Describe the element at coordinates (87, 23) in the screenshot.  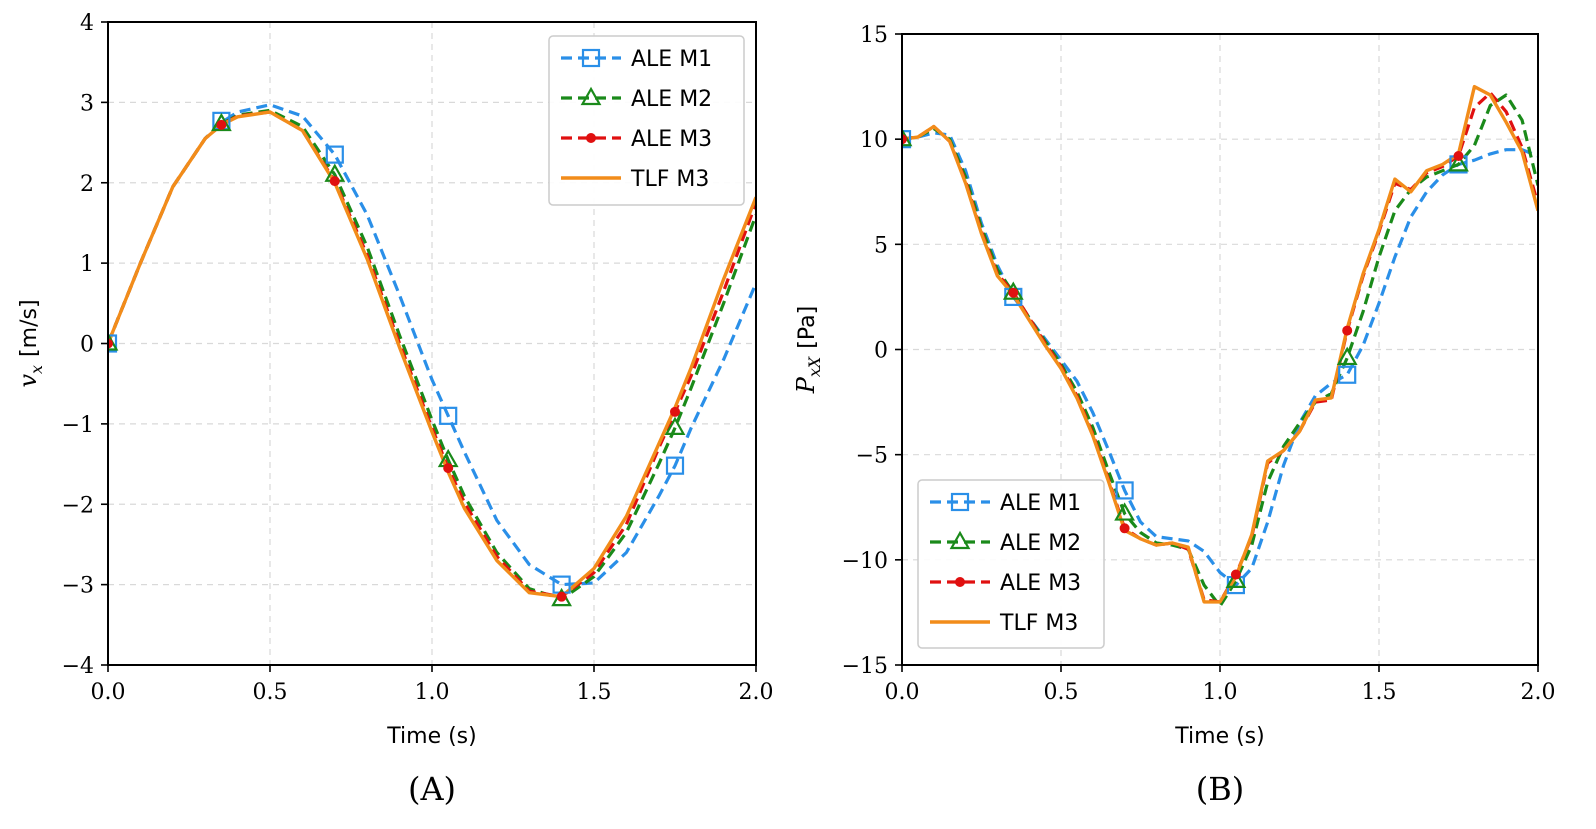
I see `y-tick-label: 4` at that location.